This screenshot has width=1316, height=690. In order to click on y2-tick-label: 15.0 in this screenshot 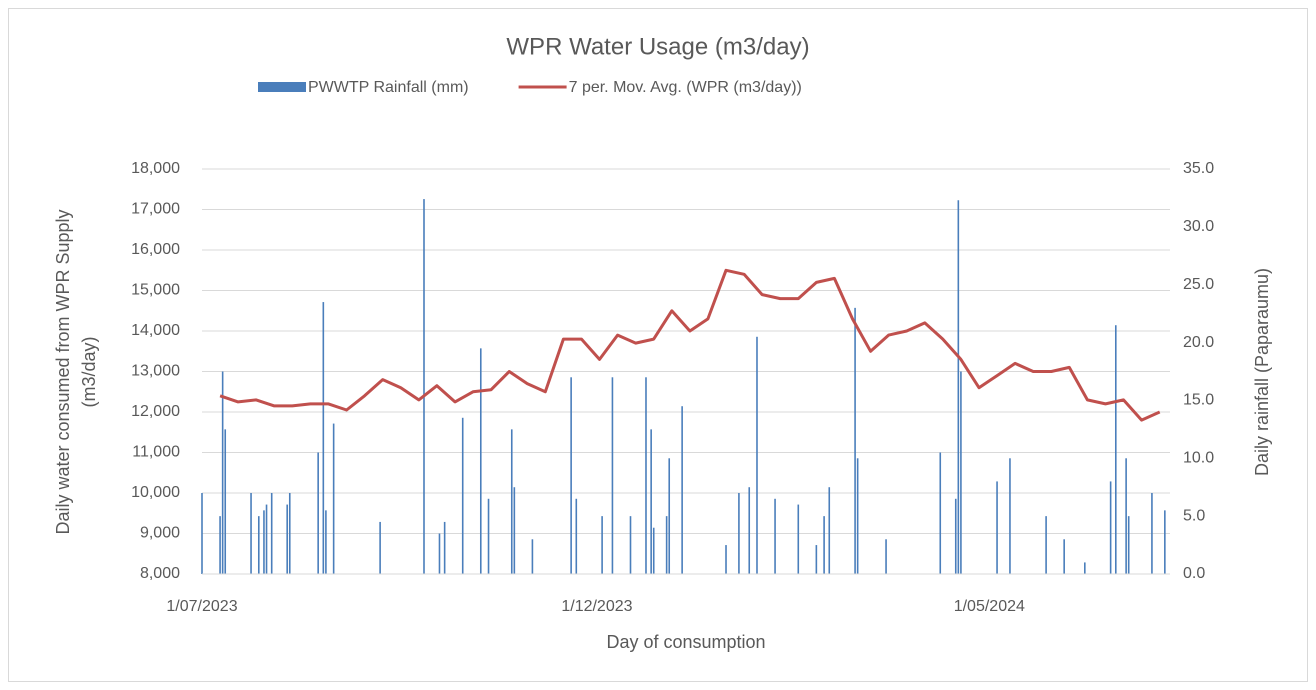, I will do `click(1198, 400)`.